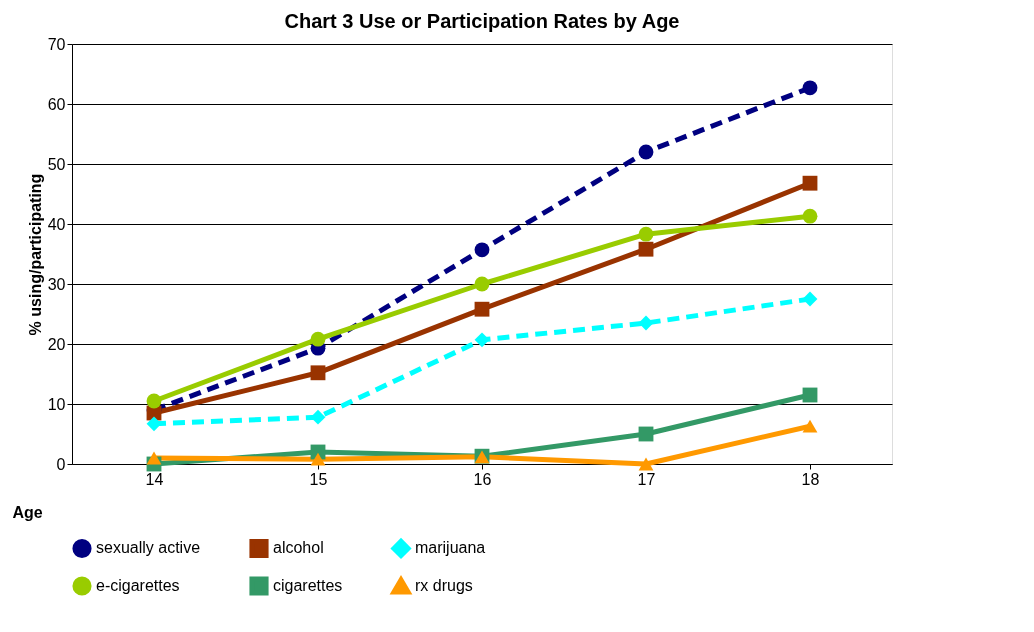 Image resolution: width=1034 pixels, height=632 pixels. Describe the element at coordinates (298, 548) in the screenshot. I see `legend-label: alcohol` at that location.